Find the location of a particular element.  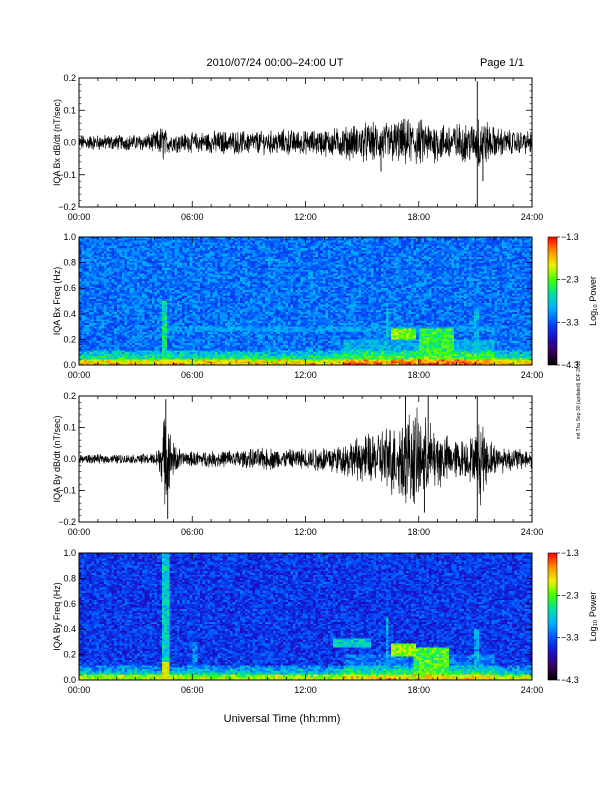

side-annotation: mit Thu Sep 30 (updated) IDF 2010 is located at coordinates (579, 400).